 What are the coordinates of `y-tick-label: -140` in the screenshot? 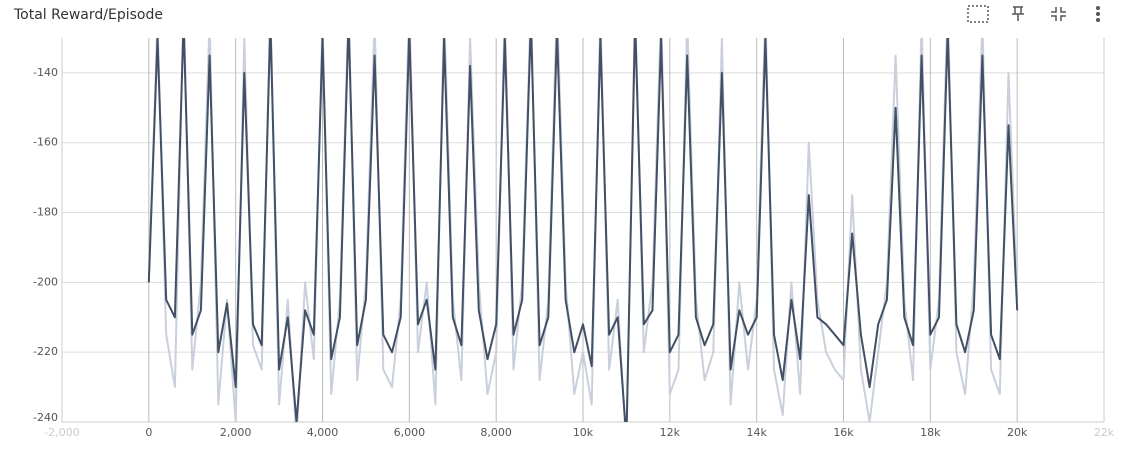 It's located at (45, 72).